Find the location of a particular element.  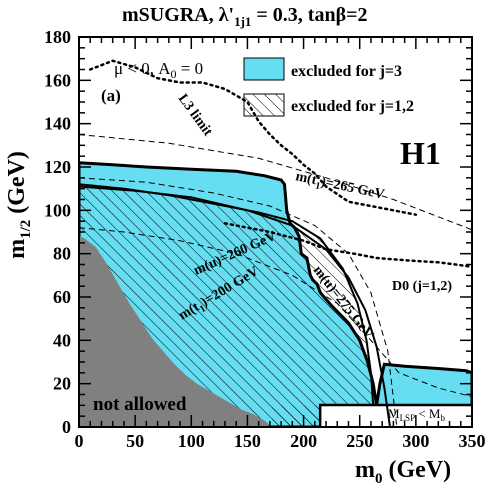

mlsp-label: MLSP < Mb is located at coordinates (416, 414).